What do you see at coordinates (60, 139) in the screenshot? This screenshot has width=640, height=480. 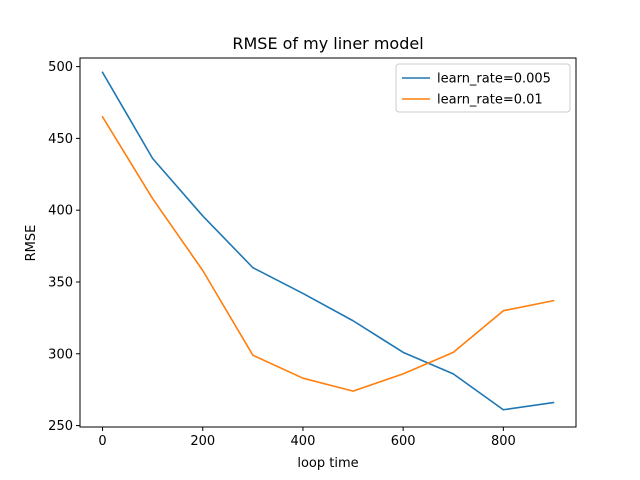 I see `y-tick-label: 450` at bounding box center [60, 139].